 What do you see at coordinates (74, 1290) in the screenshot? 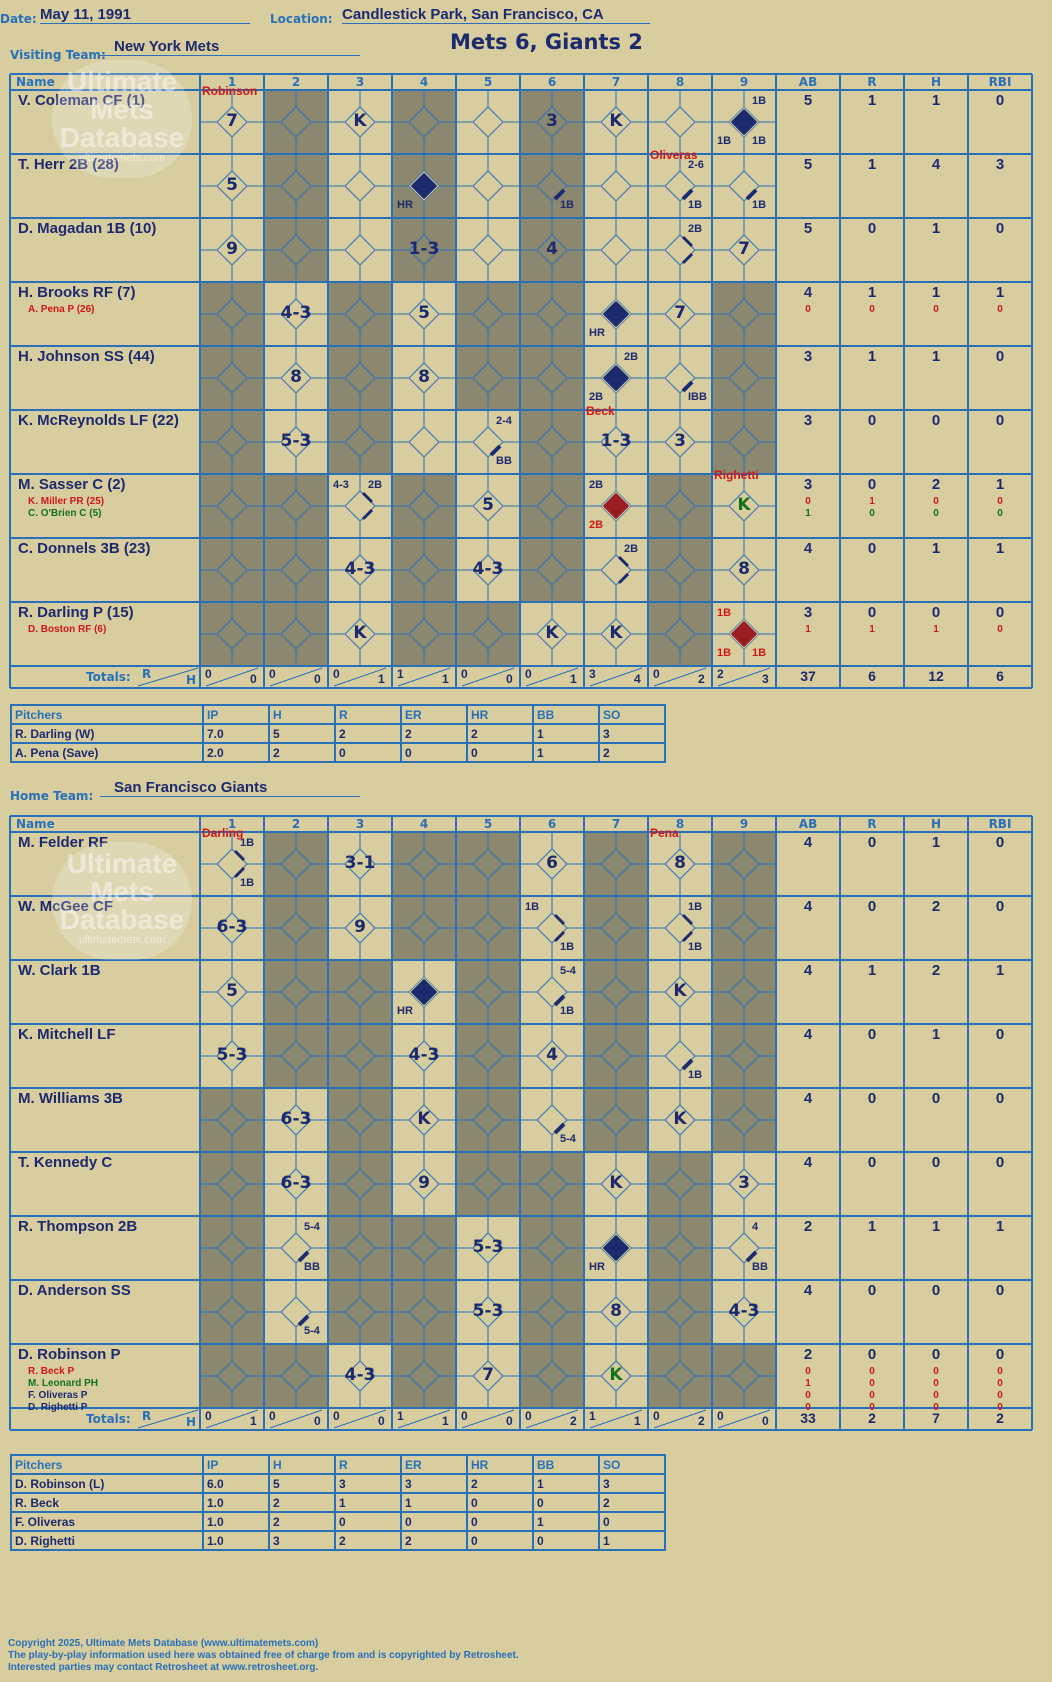
I see `player-name: D. Anderson SS` at bounding box center [74, 1290].